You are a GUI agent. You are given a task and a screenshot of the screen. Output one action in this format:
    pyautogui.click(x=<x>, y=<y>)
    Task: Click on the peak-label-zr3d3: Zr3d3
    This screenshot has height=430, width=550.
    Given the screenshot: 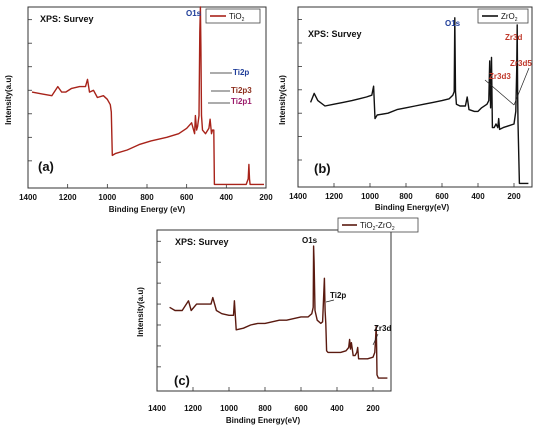 What is the action you would take?
    pyautogui.click(x=500, y=76)
    